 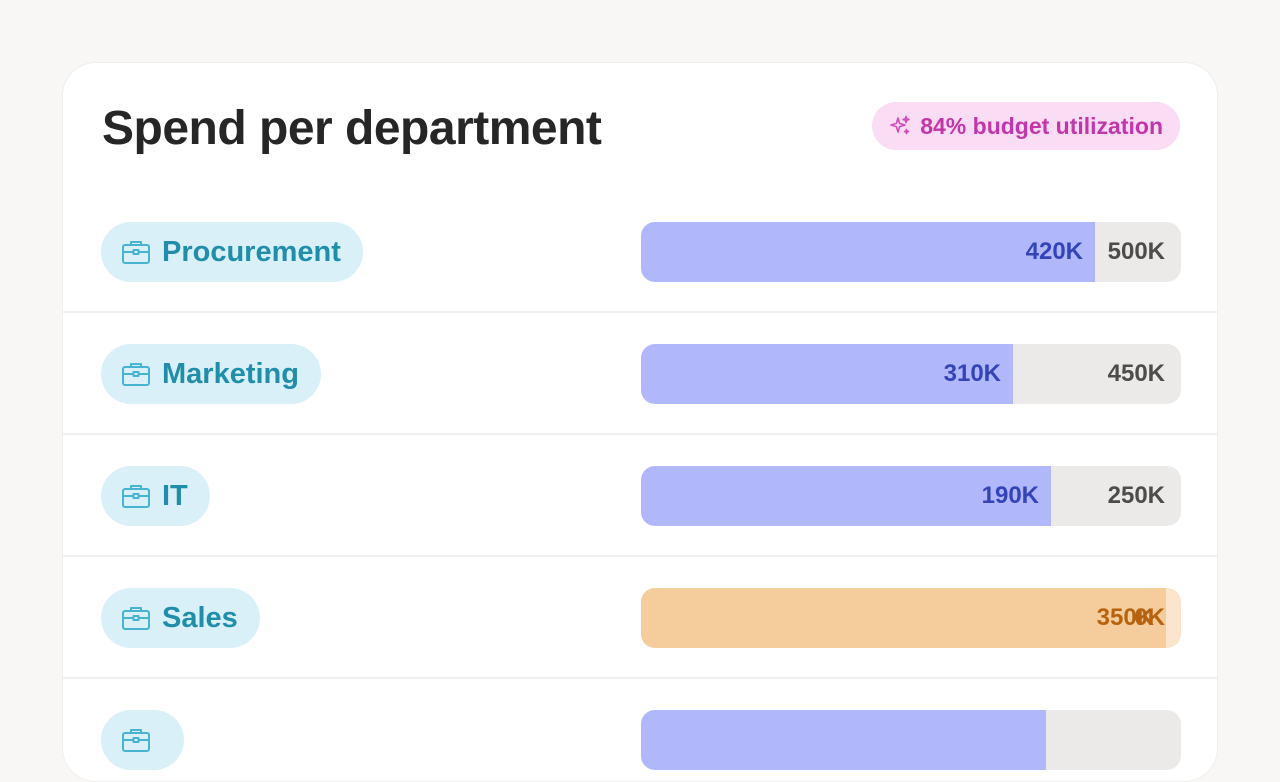 What do you see at coordinates (900, 126) in the screenshot?
I see `sparkles-icon` at bounding box center [900, 126].